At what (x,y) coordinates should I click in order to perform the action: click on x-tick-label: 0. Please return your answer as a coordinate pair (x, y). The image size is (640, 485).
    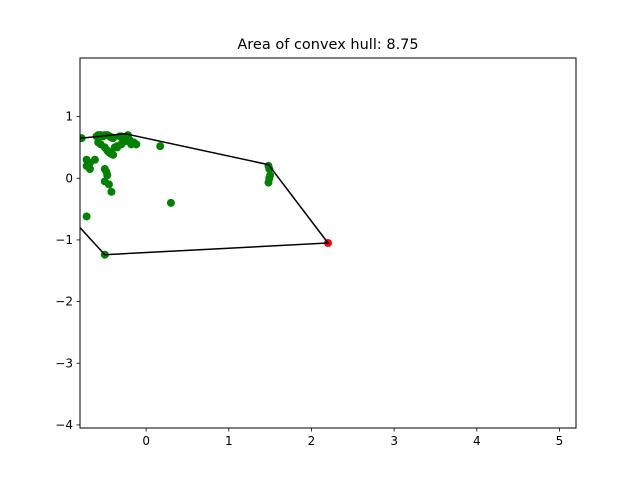
    Looking at the image, I should click on (146, 441).